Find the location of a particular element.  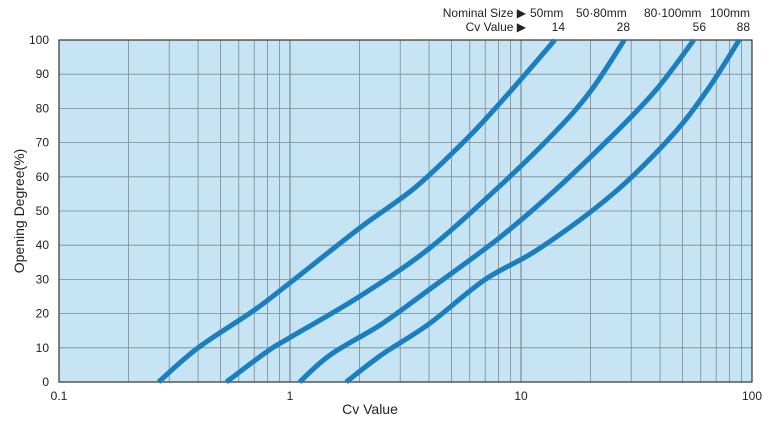

y-tick-label: 40 is located at coordinates (43, 245).